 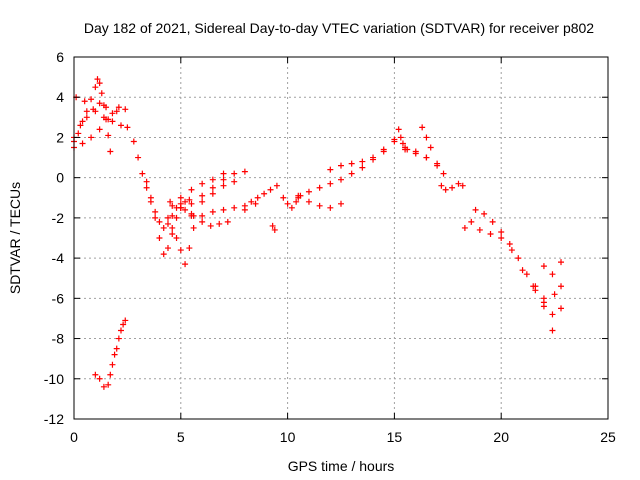 I want to click on y-tick-label: -12, so click(x=54, y=419).